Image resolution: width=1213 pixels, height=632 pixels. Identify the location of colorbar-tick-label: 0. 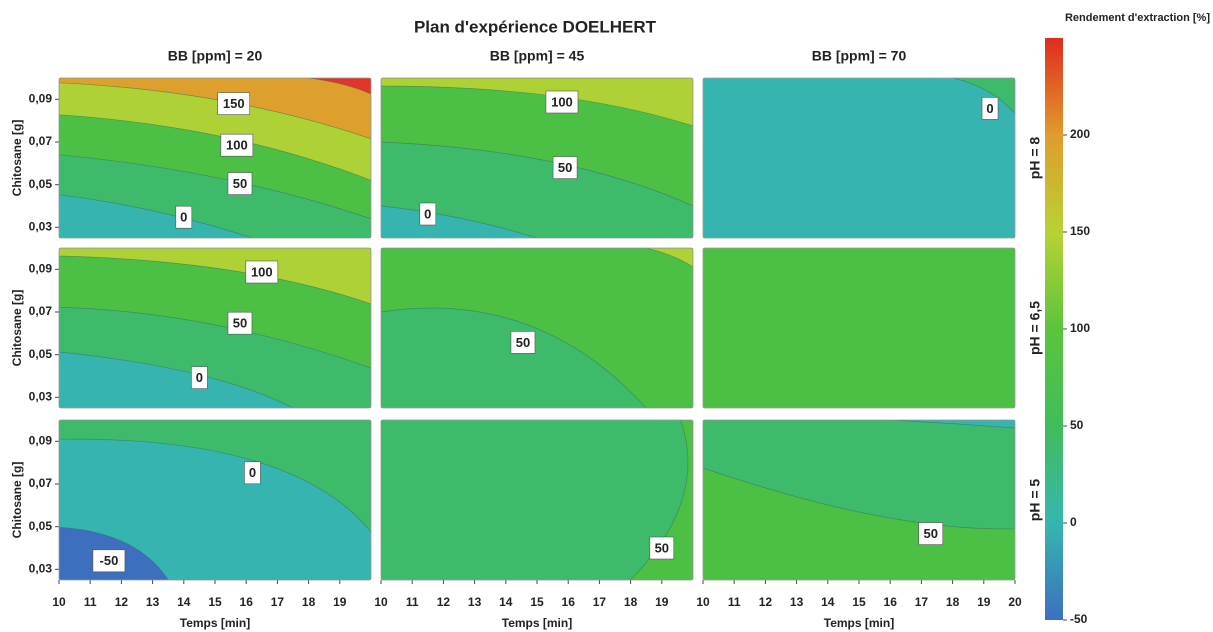
(1073, 522).